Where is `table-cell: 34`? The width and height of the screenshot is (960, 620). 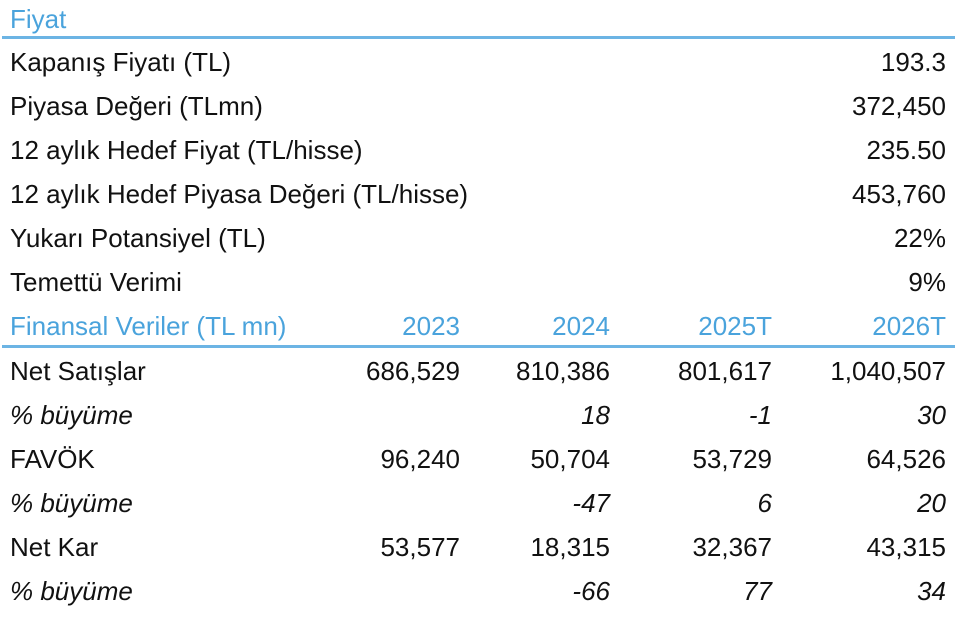
table-cell: 34 is located at coordinates (931, 591).